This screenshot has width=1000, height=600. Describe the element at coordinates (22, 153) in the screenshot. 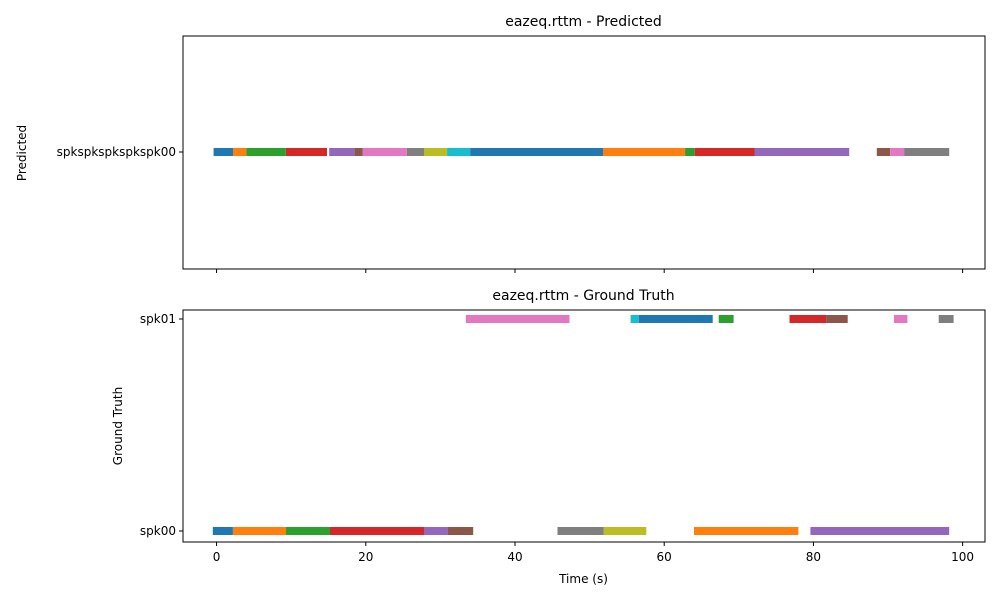

I see `predicted-y-axis-label: Predicted` at that location.